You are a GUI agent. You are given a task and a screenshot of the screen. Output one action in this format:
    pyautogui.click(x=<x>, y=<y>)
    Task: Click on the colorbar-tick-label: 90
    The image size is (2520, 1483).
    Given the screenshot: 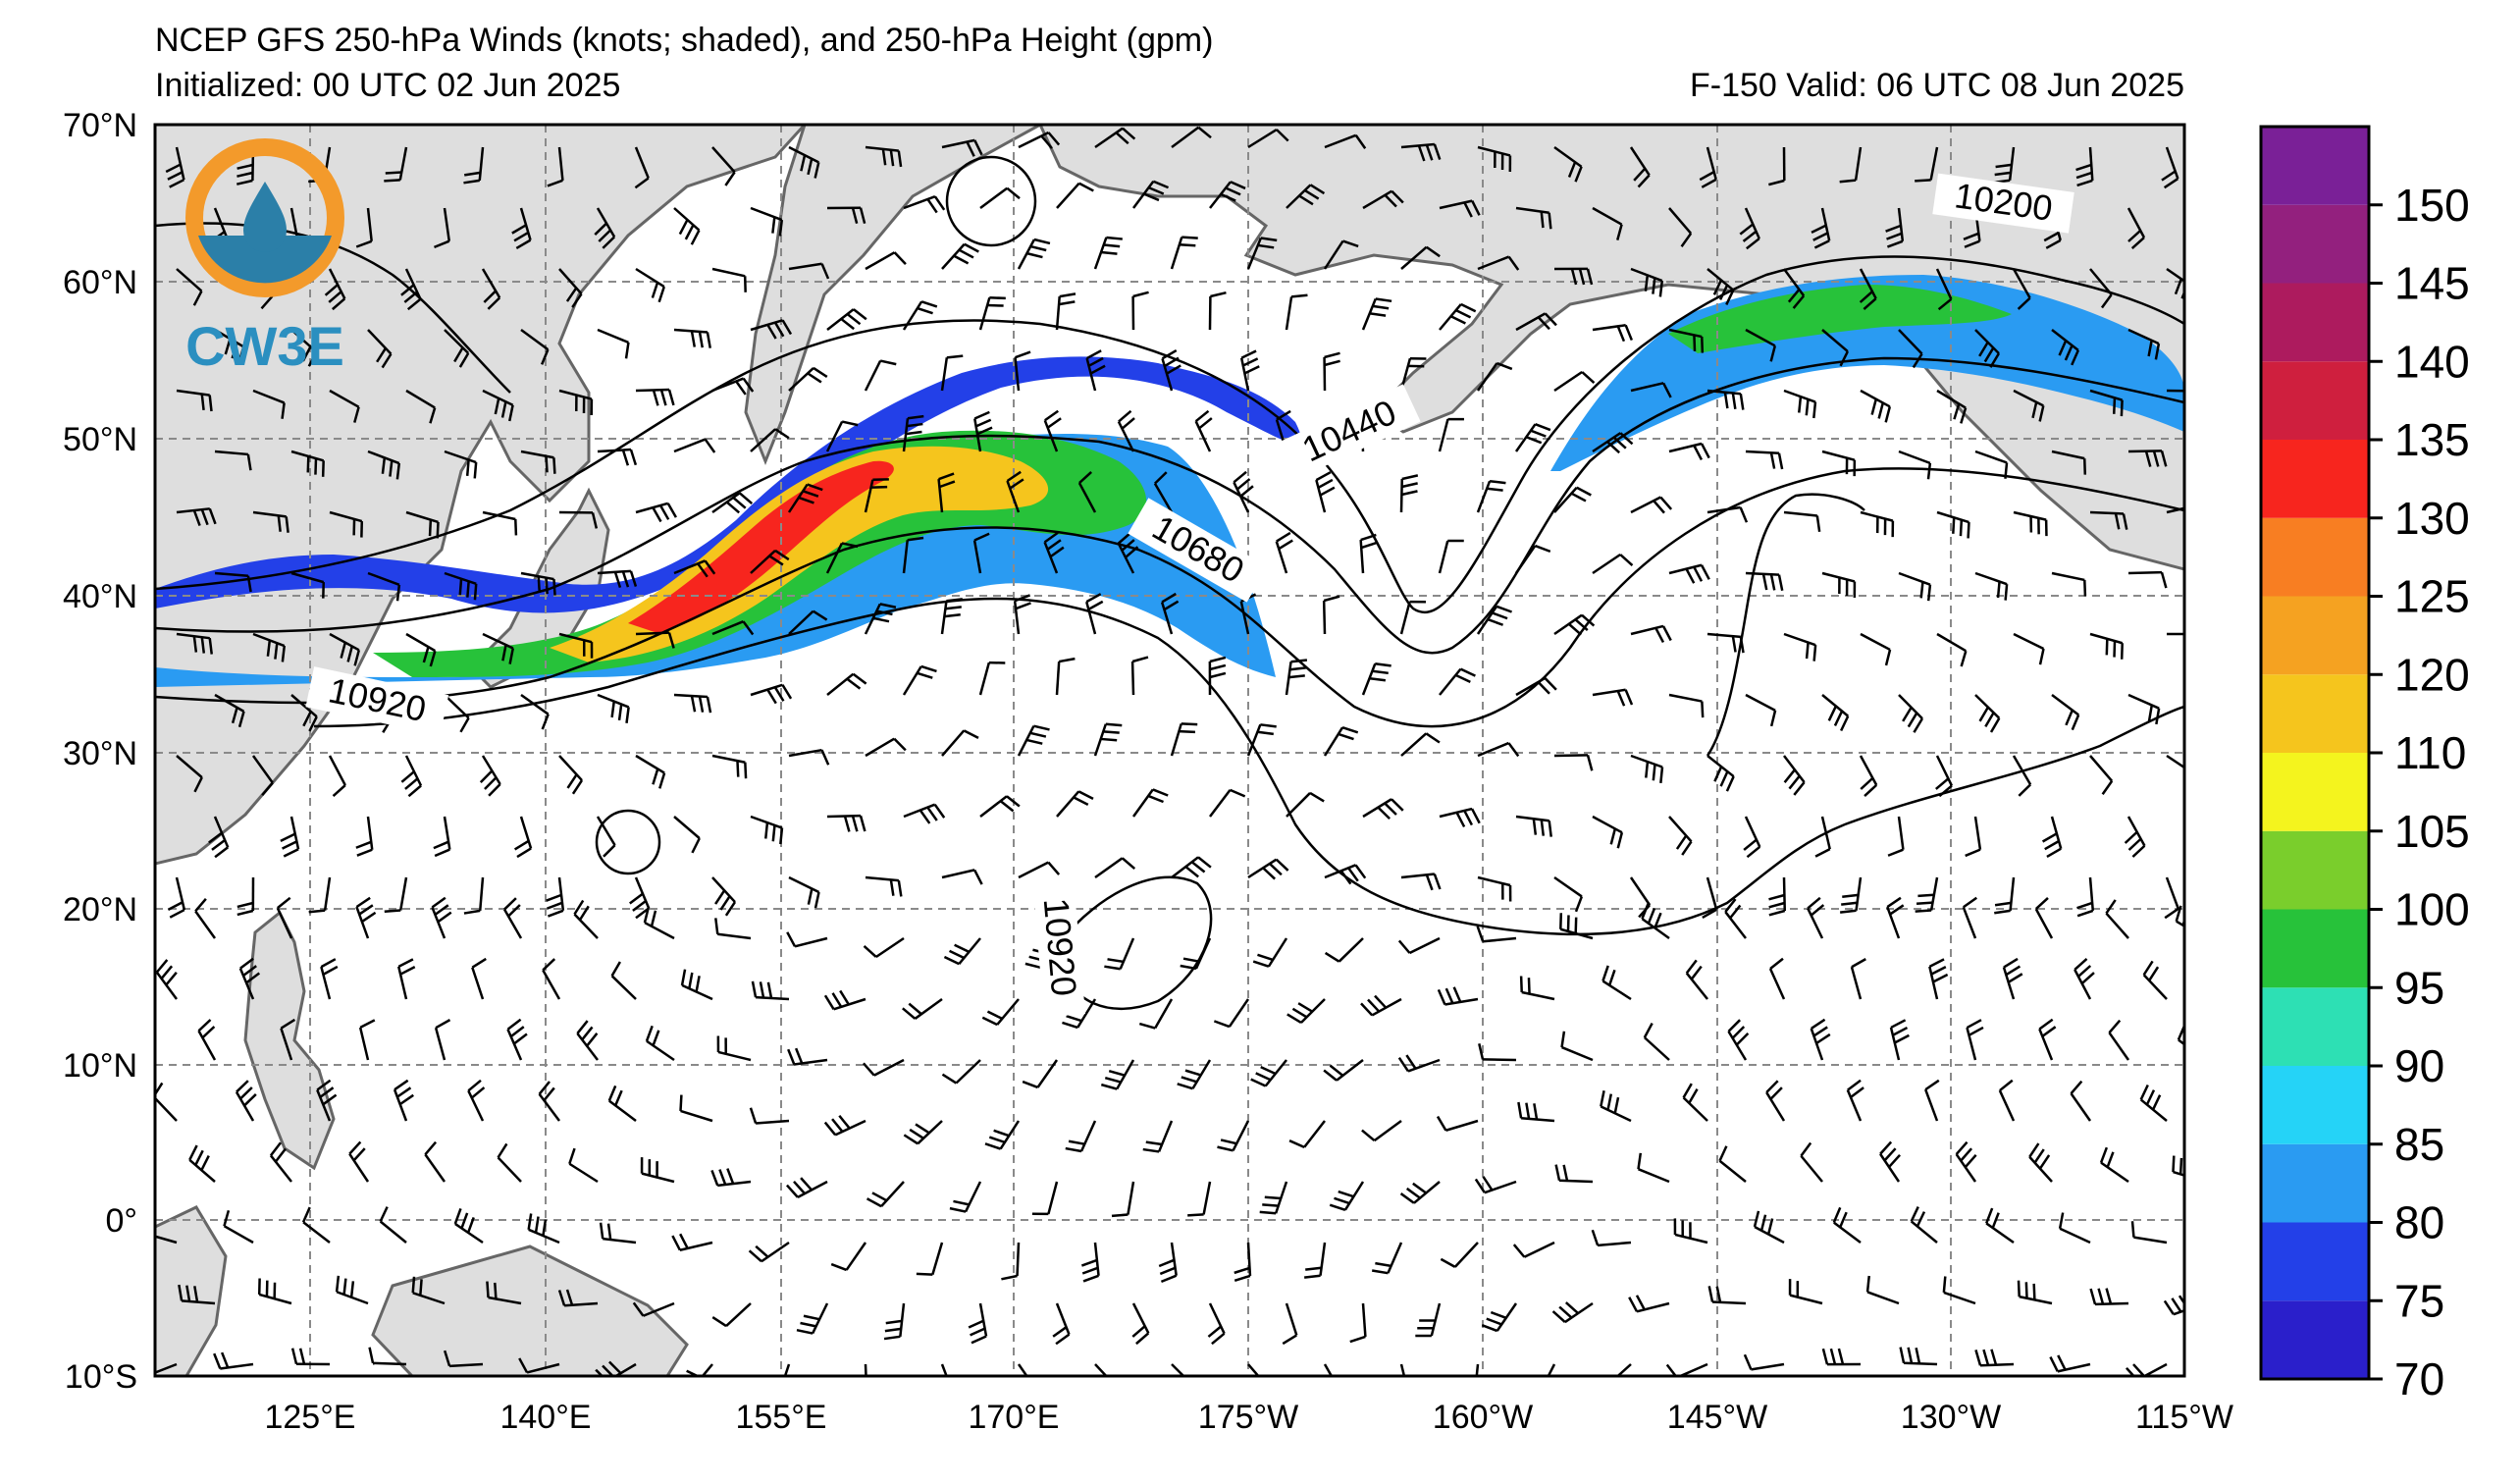 What is the action you would take?
    pyautogui.click(x=2419, y=1065)
    